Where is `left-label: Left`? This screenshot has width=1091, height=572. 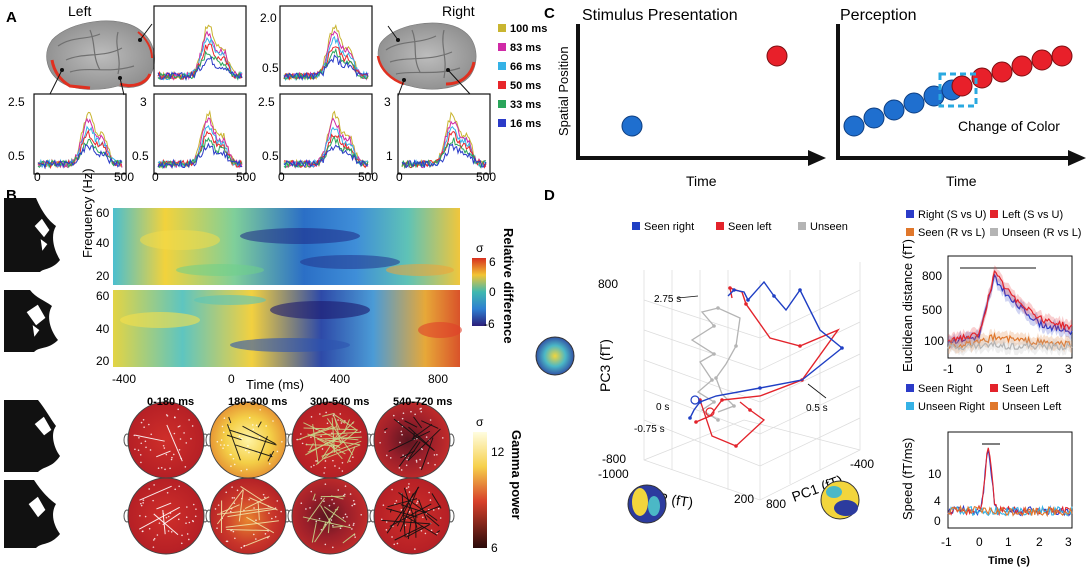
left-label: Left is located at coordinates (79, 11).